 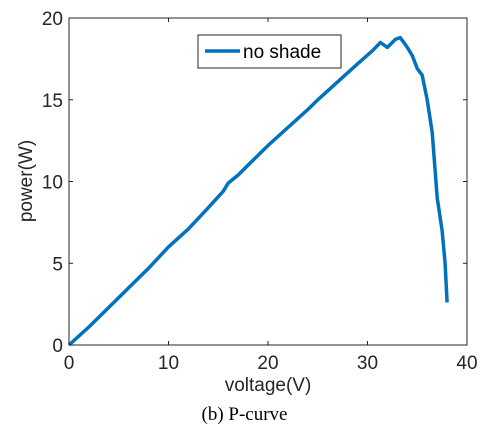 What do you see at coordinates (244, 414) in the screenshot?
I see `figure-caption: (b) P-curve` at bounding box center [244, 414].